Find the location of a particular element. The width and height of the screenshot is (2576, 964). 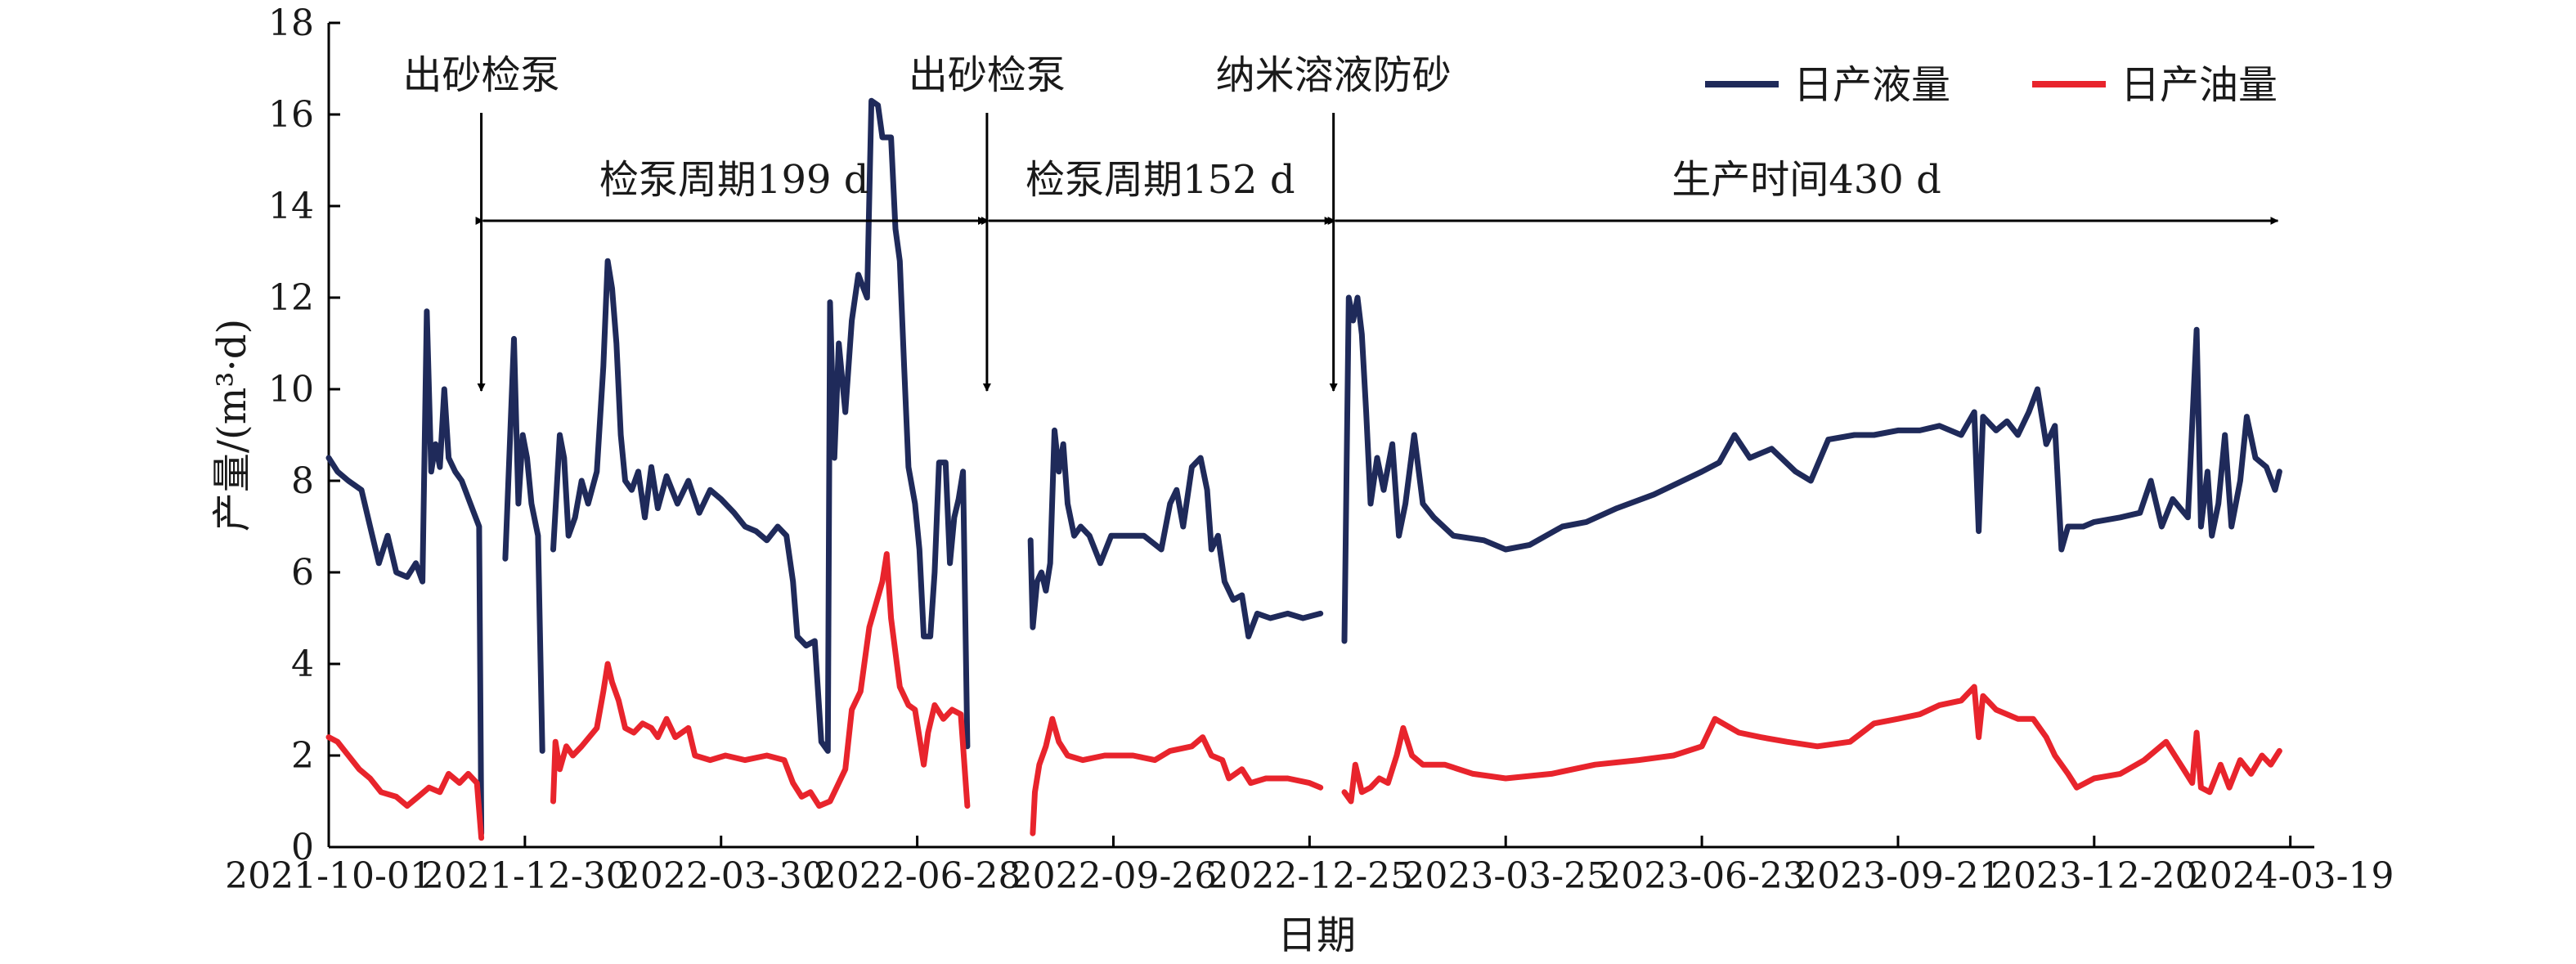

x-tick-label: 2023-06-23 is located at coordinates (1702, 876).